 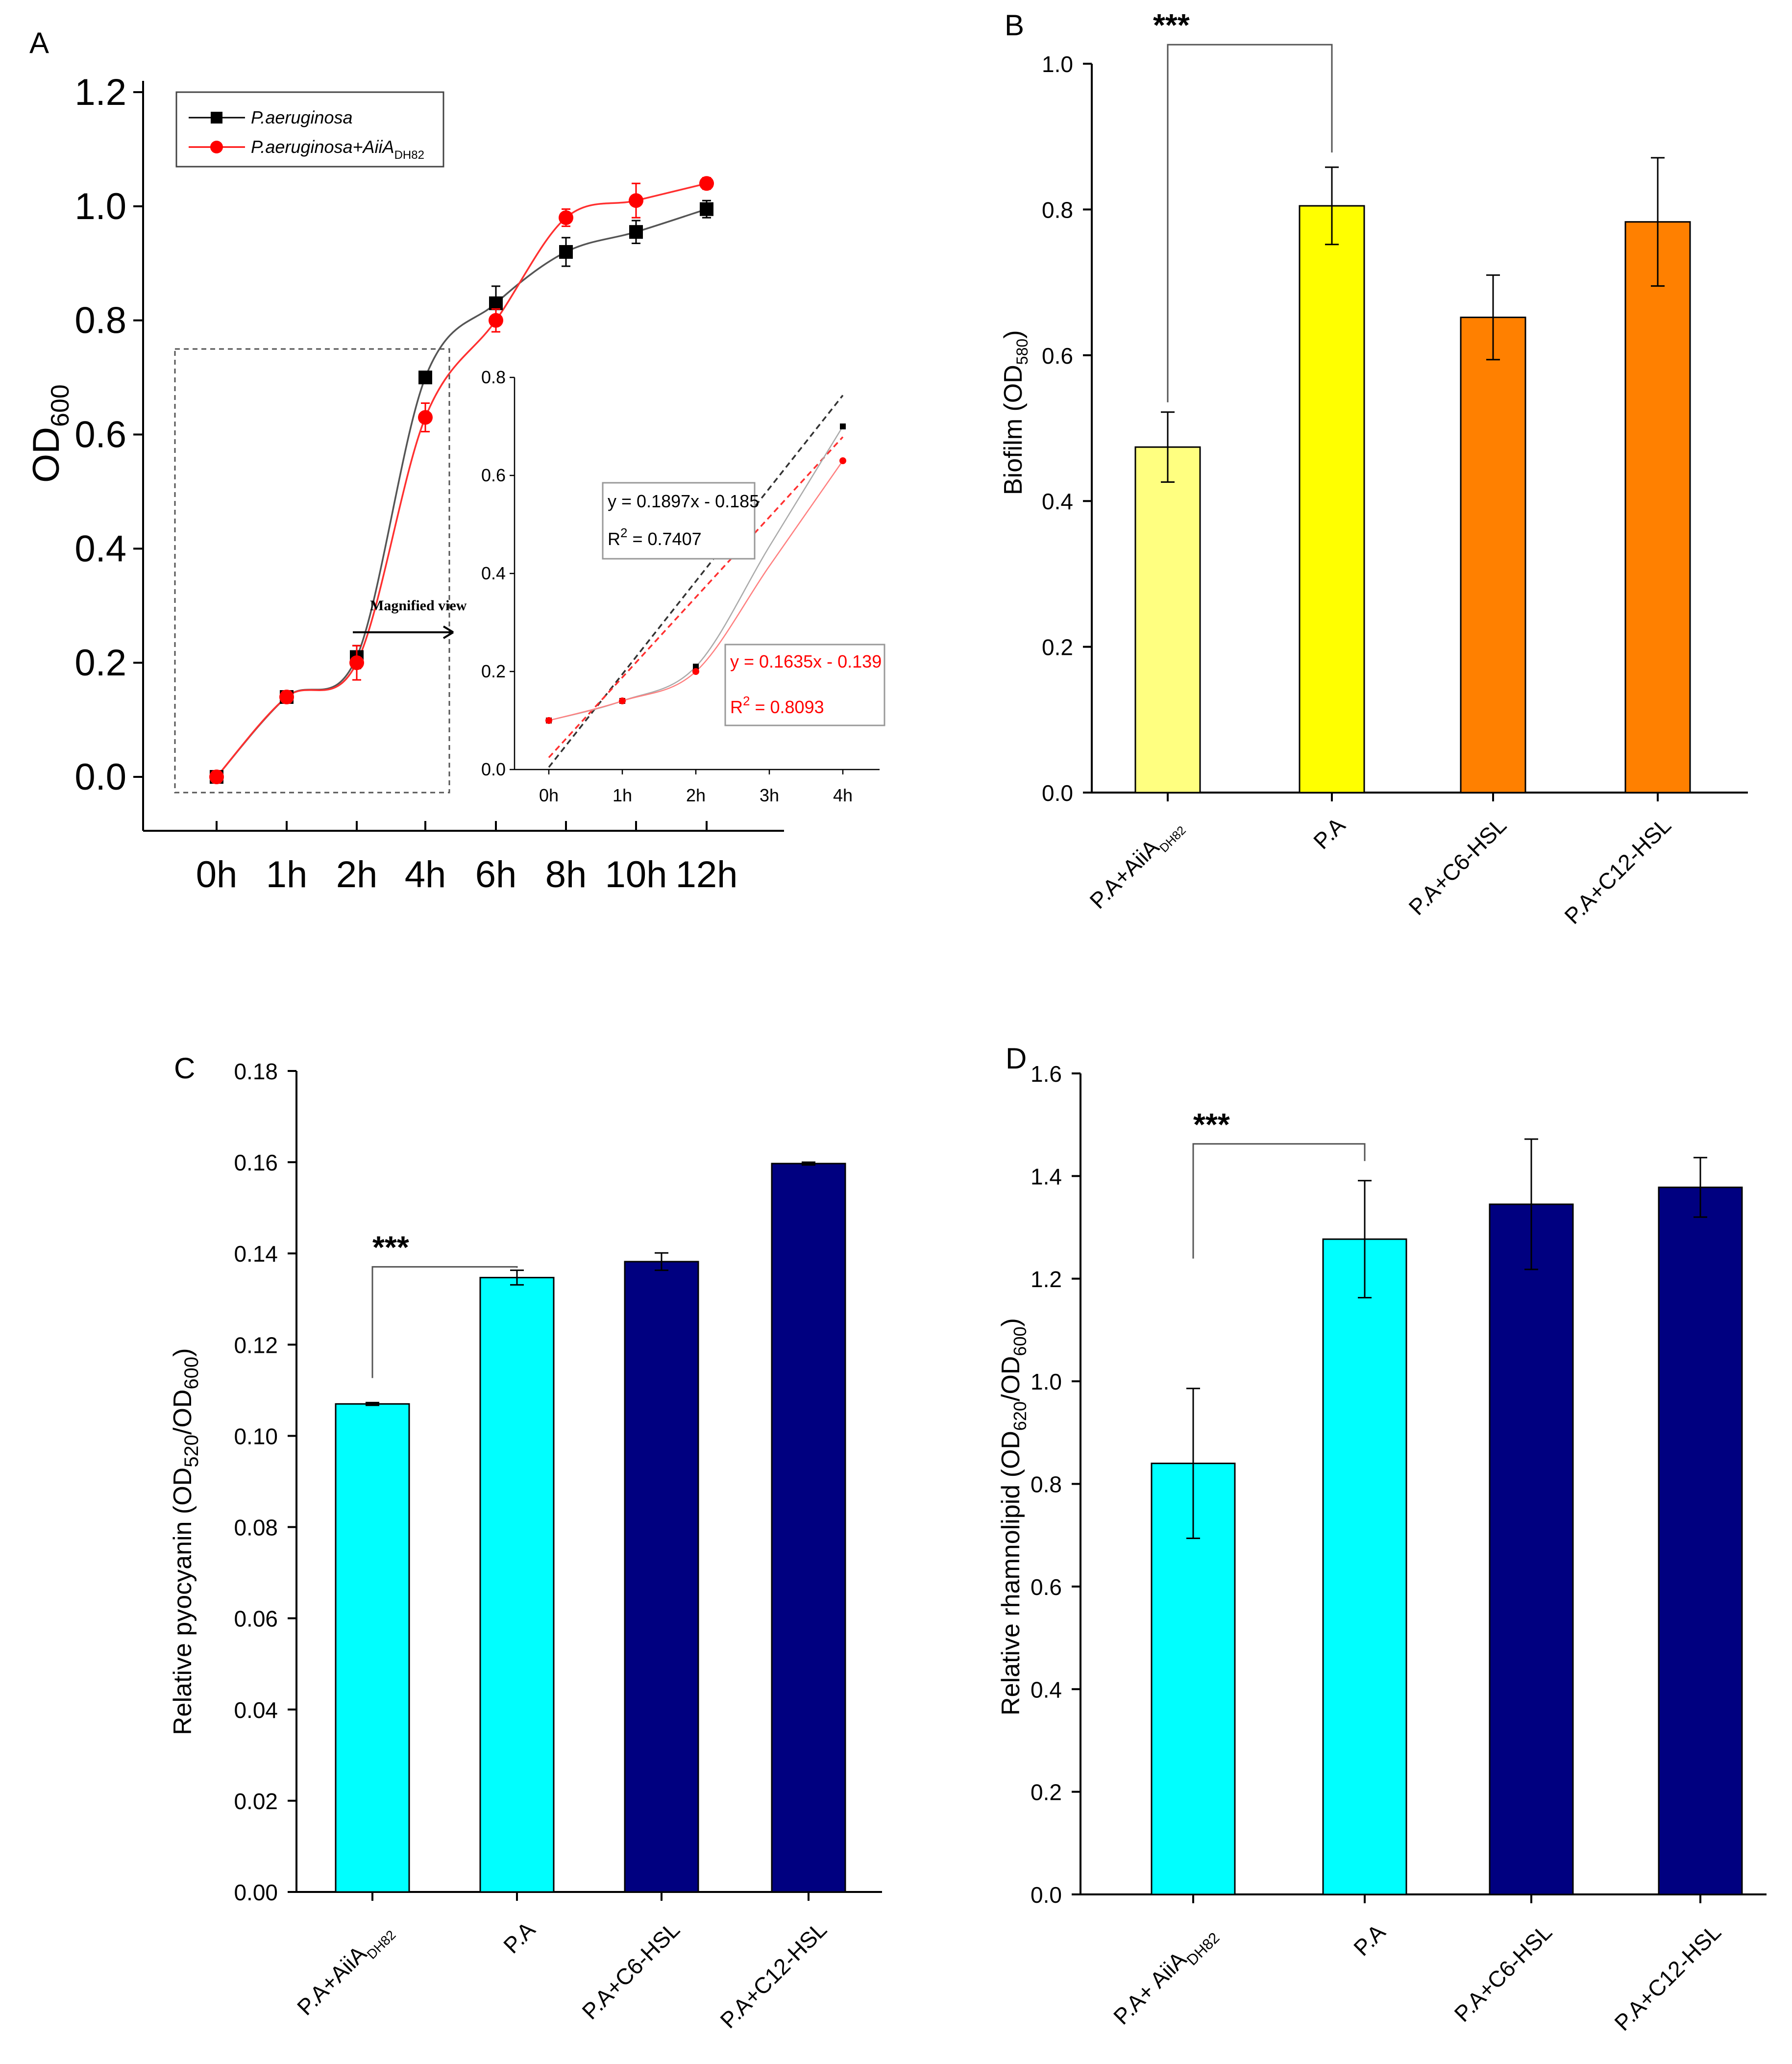 I want to click on panel-a-y-ticks: 0.0 0.2 0.4 0.6 0.8 1.0 1.2, so click(x=108, y=435).